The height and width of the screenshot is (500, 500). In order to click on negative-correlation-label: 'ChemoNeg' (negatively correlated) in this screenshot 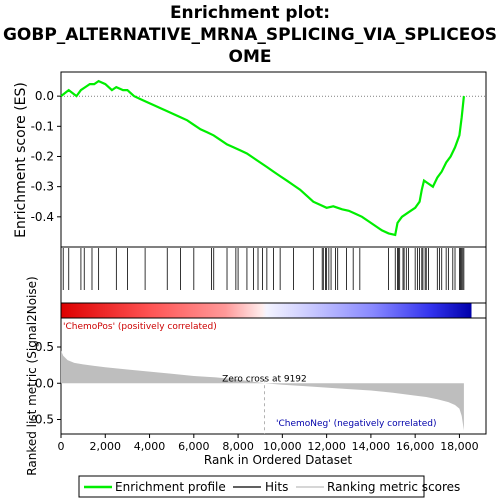, I will do `click(356, 424)`.